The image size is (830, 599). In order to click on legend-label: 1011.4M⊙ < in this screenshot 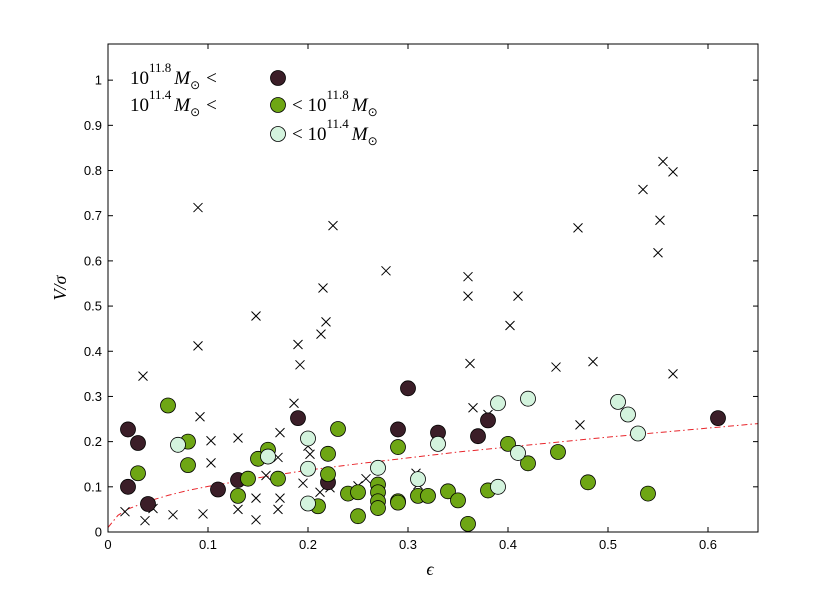, I will do `click(173, 103)`.